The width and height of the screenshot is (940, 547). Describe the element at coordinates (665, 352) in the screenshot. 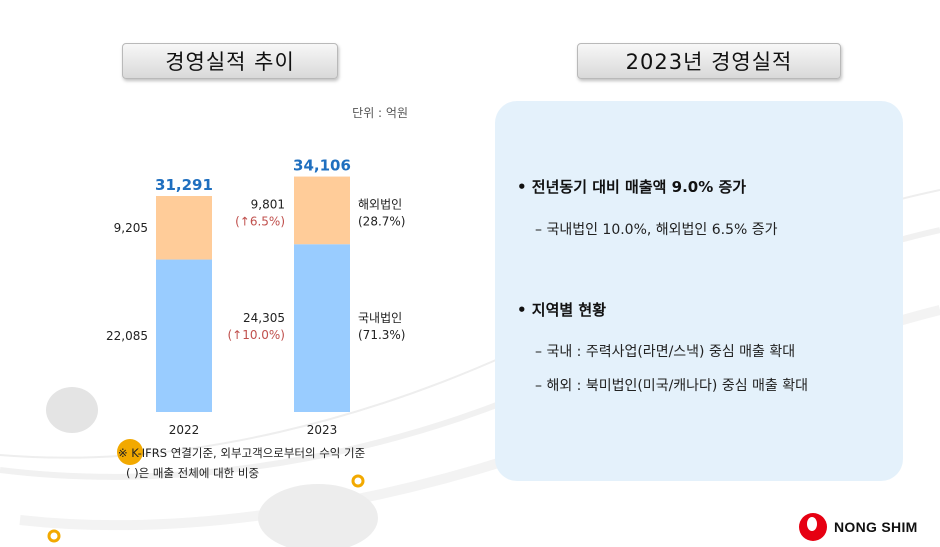

I see `bullet-domestic-detail: – 국내 : 주력사업(라면/스낵) 중심 매출 확대` at that location.